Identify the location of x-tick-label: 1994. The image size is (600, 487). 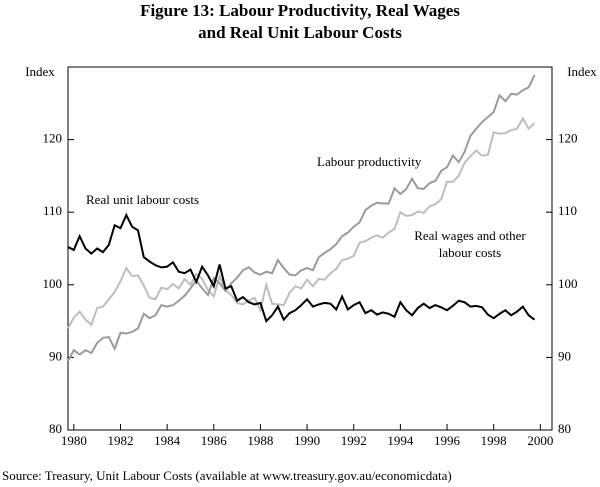
(400, 440).